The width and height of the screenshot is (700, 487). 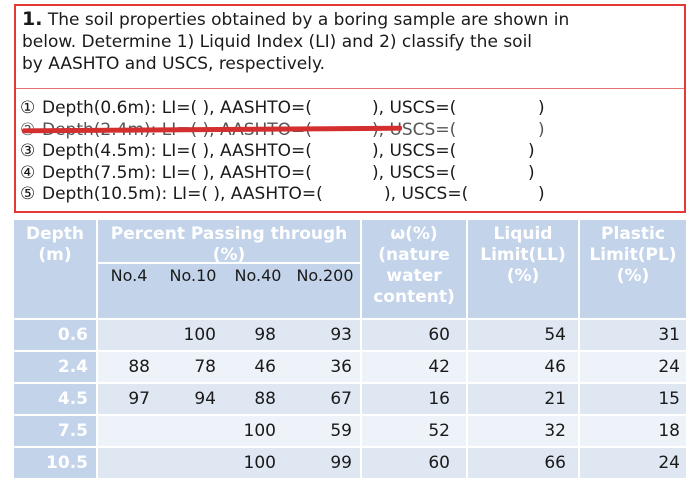 I want to click on answer-text-1: Depth(0.6m): LI=( ), AASHTO=(, so click(x=177, y=108).